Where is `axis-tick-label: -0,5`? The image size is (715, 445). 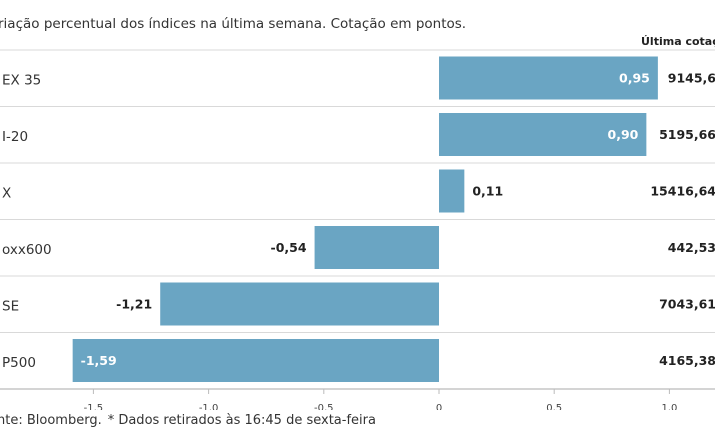 axis-tick-label: -0,5 is located at coordinates (324, 406).